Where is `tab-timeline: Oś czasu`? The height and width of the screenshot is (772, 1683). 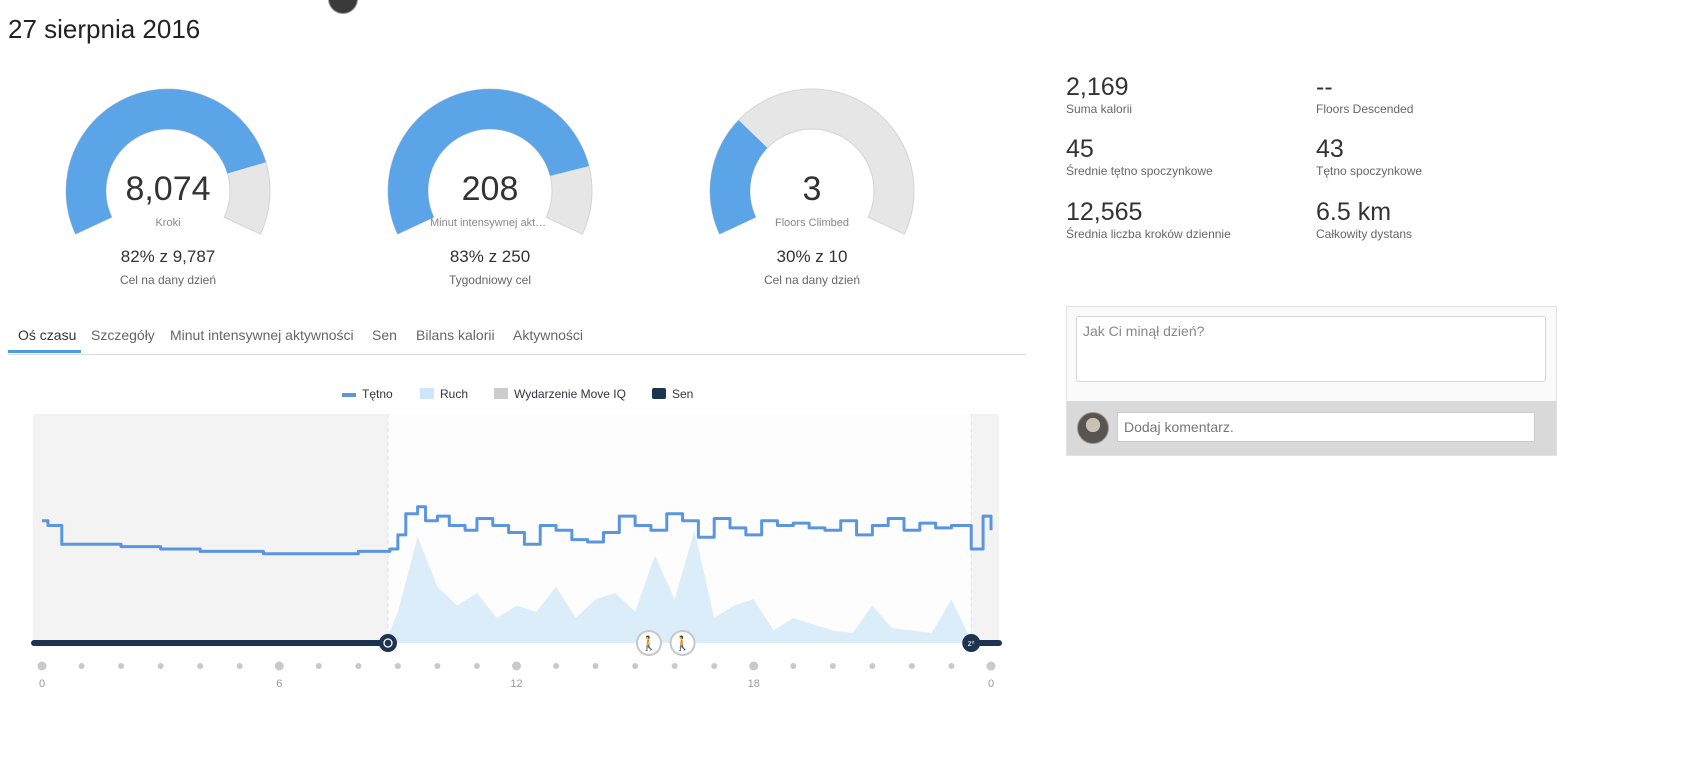
tab-timeline: Oś czasu is located at coordinates (47, 335).